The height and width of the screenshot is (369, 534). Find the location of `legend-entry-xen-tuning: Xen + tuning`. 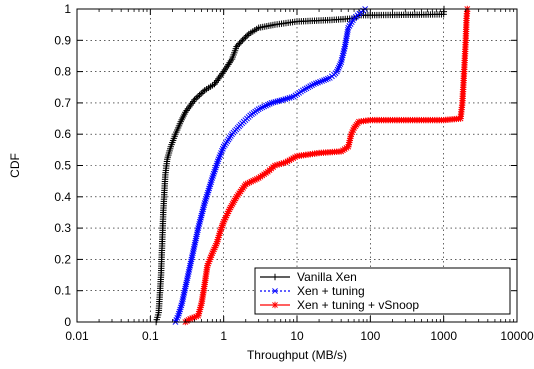

legend-entry-xen-tuning: Xen + tuning is located at coordinates (312, 291).